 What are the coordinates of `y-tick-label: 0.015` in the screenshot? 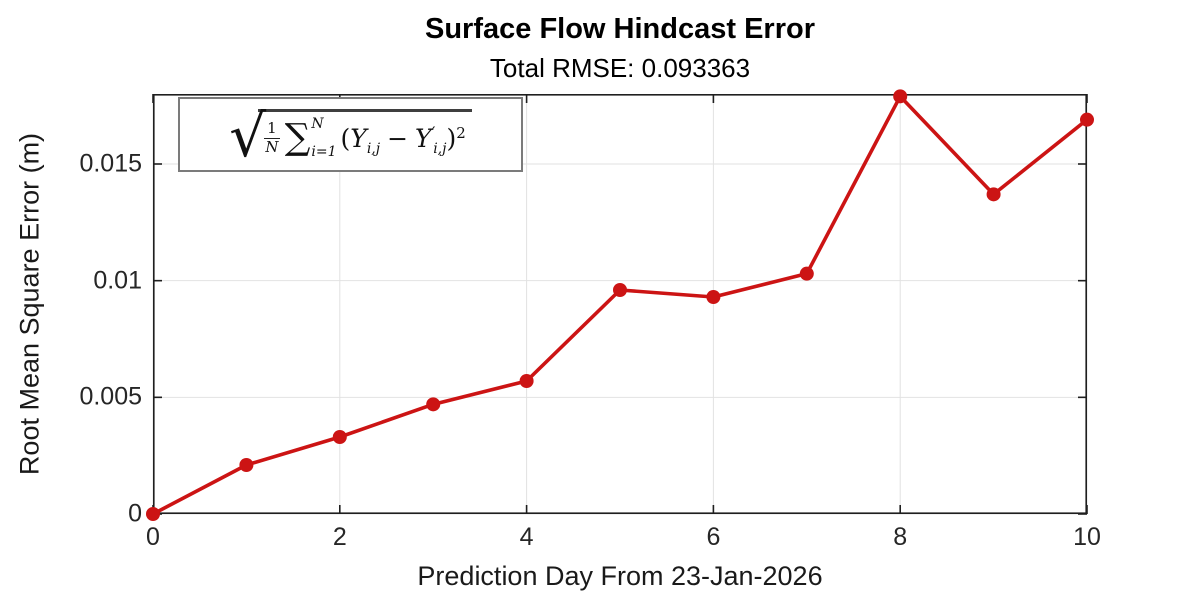 It's located at (110, 163).